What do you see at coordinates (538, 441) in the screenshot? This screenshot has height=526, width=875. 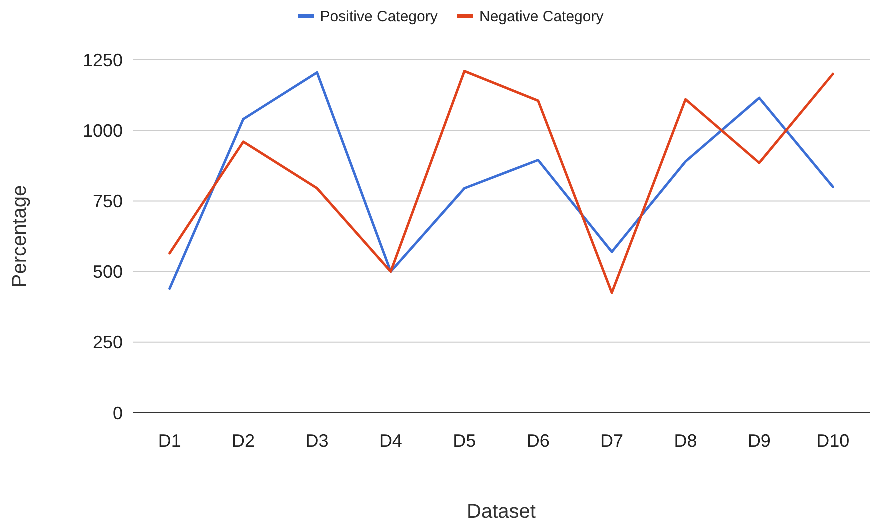 I see `x-tick-label: D6` at bounding box center [538, 441].